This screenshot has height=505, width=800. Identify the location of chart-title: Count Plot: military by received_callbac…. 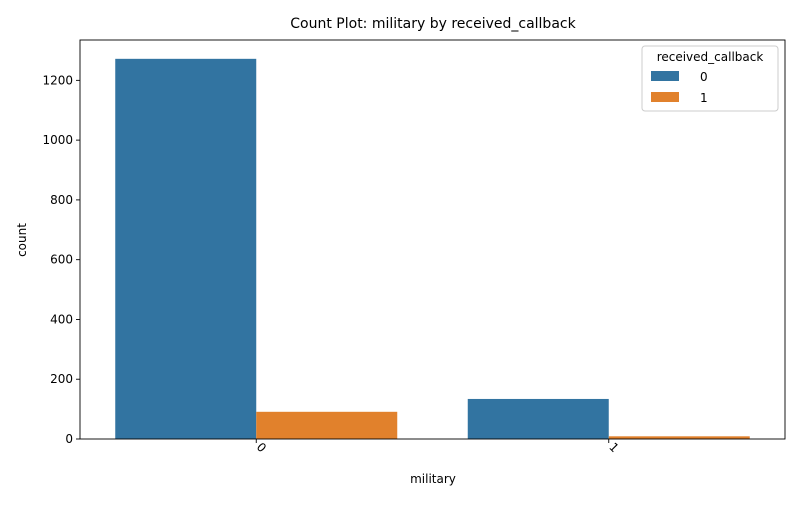
(433, 24).